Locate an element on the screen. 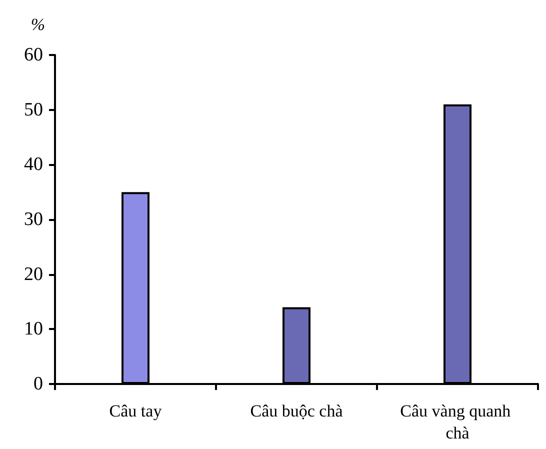 The width and height of the screenshot is (546, 449). y-tick-label: 50 is located at coordinates (33, 109).